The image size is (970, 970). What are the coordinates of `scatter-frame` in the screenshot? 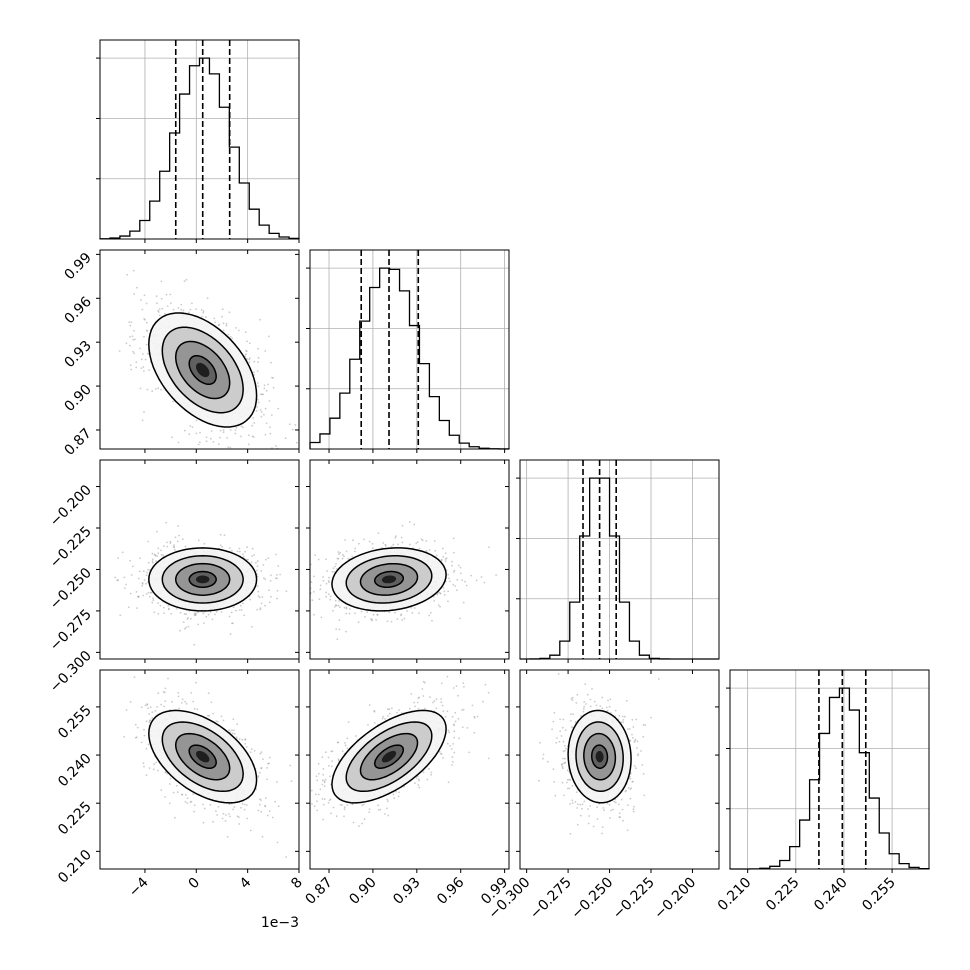 It's located at (409, 559).